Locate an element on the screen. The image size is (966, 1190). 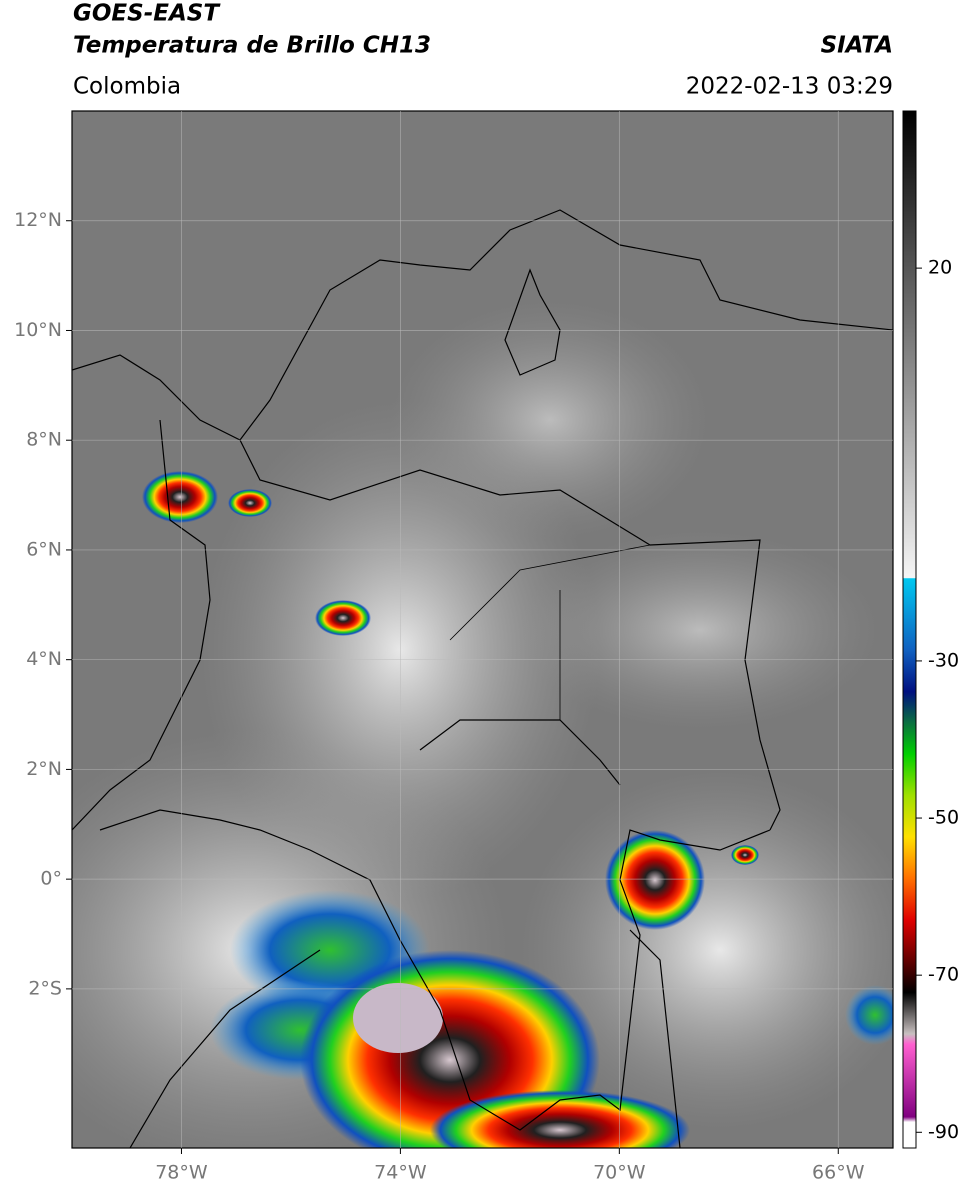
y-tick-label: 6°N is located at coordinates (44, 549).